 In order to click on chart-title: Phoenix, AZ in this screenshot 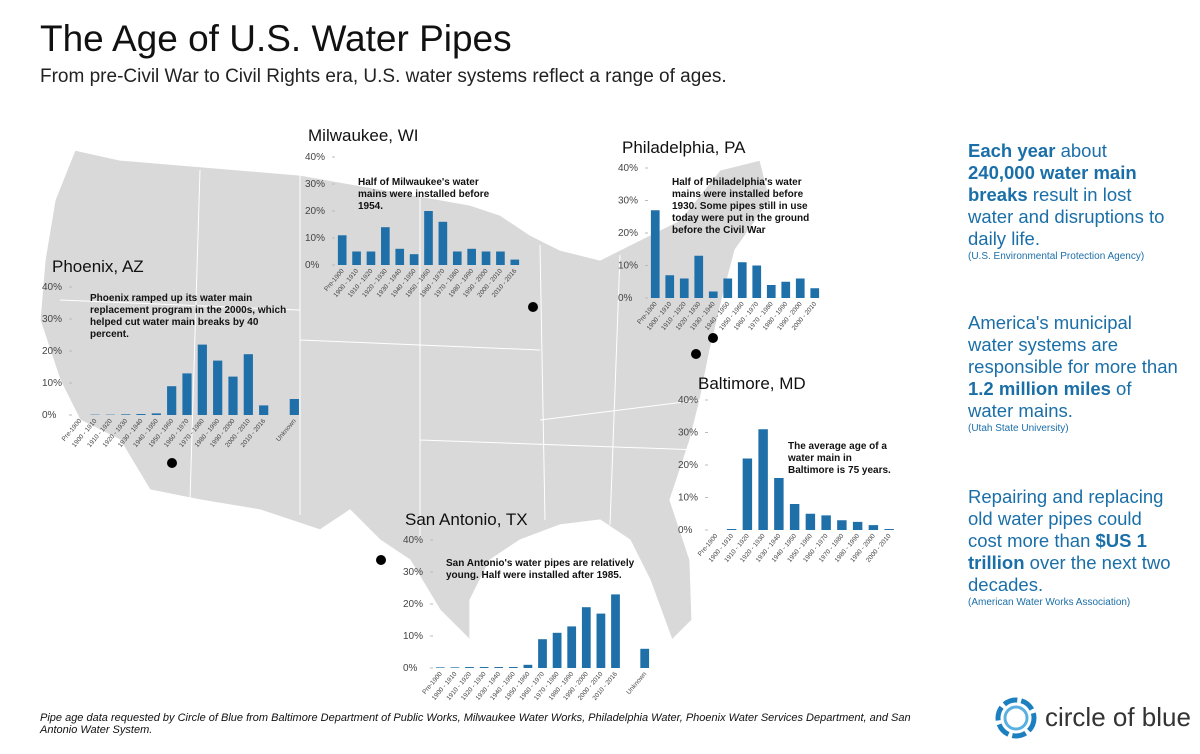, I will do `click(98, 266)`.